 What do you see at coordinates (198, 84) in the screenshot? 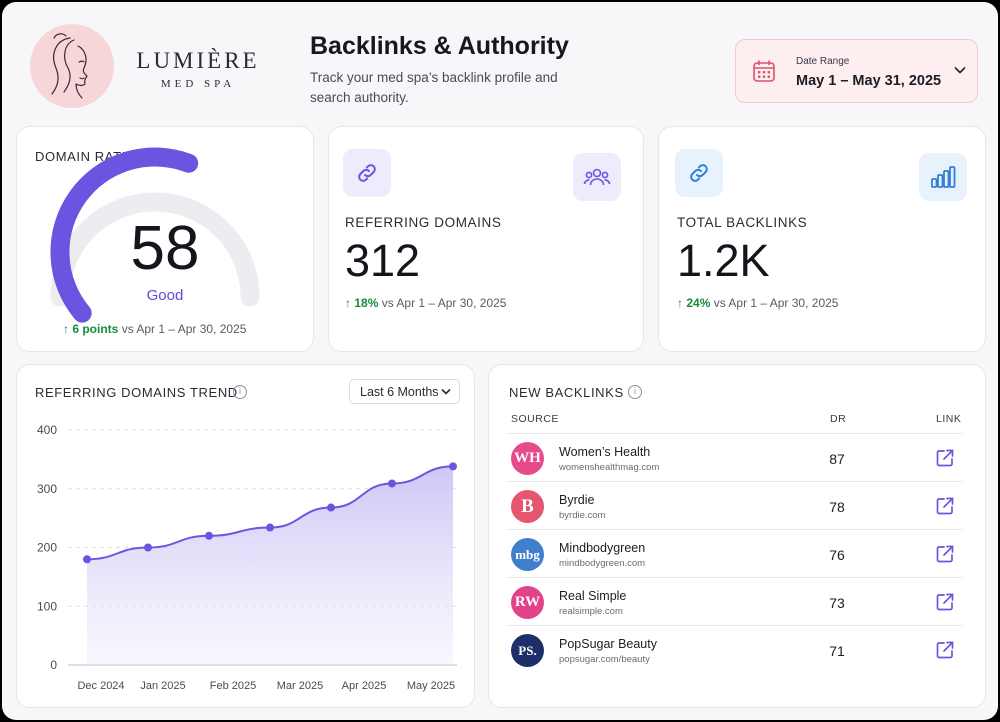
I see `brand-tagline: MED SPA` at bounding box center [198, 84].